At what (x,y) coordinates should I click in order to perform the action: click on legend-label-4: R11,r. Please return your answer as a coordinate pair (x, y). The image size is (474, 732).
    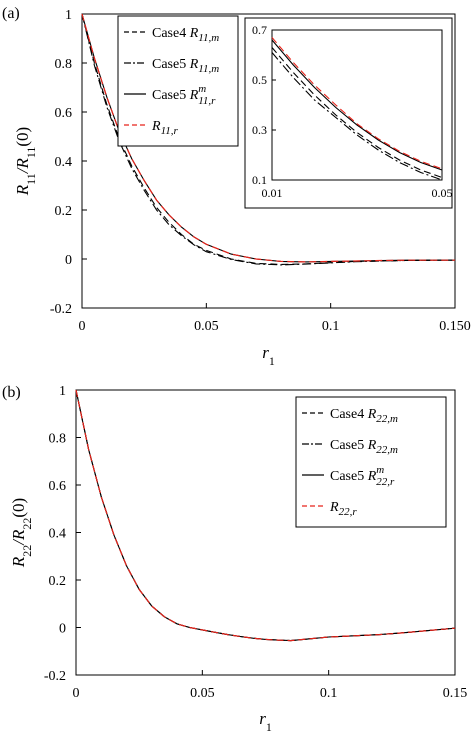
    Looking at the image, I should click on (164, 128).